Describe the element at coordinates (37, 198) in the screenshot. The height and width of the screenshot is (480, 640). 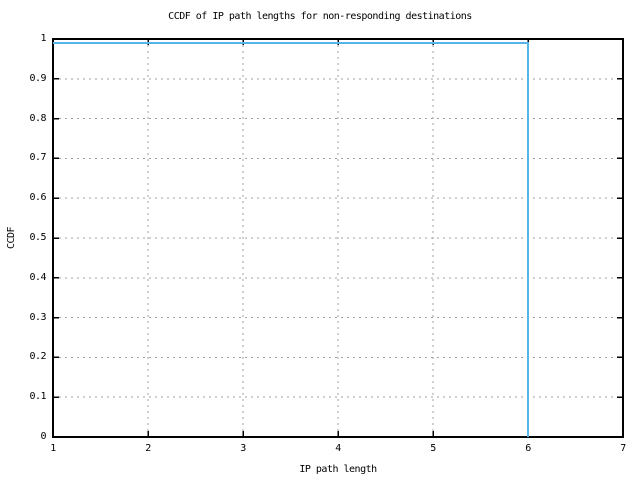
I see `y-tick-label: 0.6` at that location.